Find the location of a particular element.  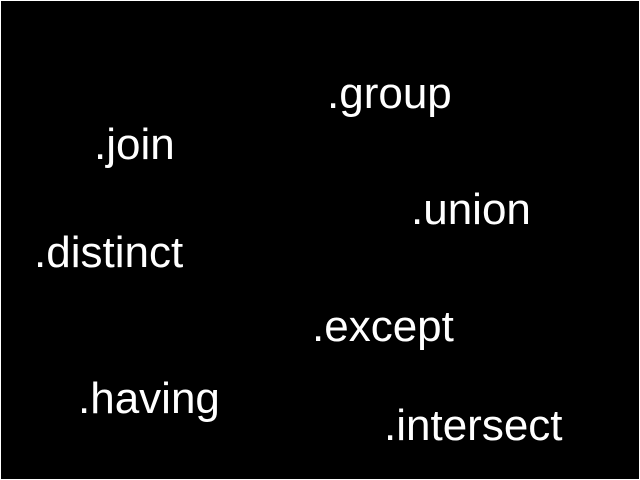

word-union: .union is located at coordinates (471, 209).